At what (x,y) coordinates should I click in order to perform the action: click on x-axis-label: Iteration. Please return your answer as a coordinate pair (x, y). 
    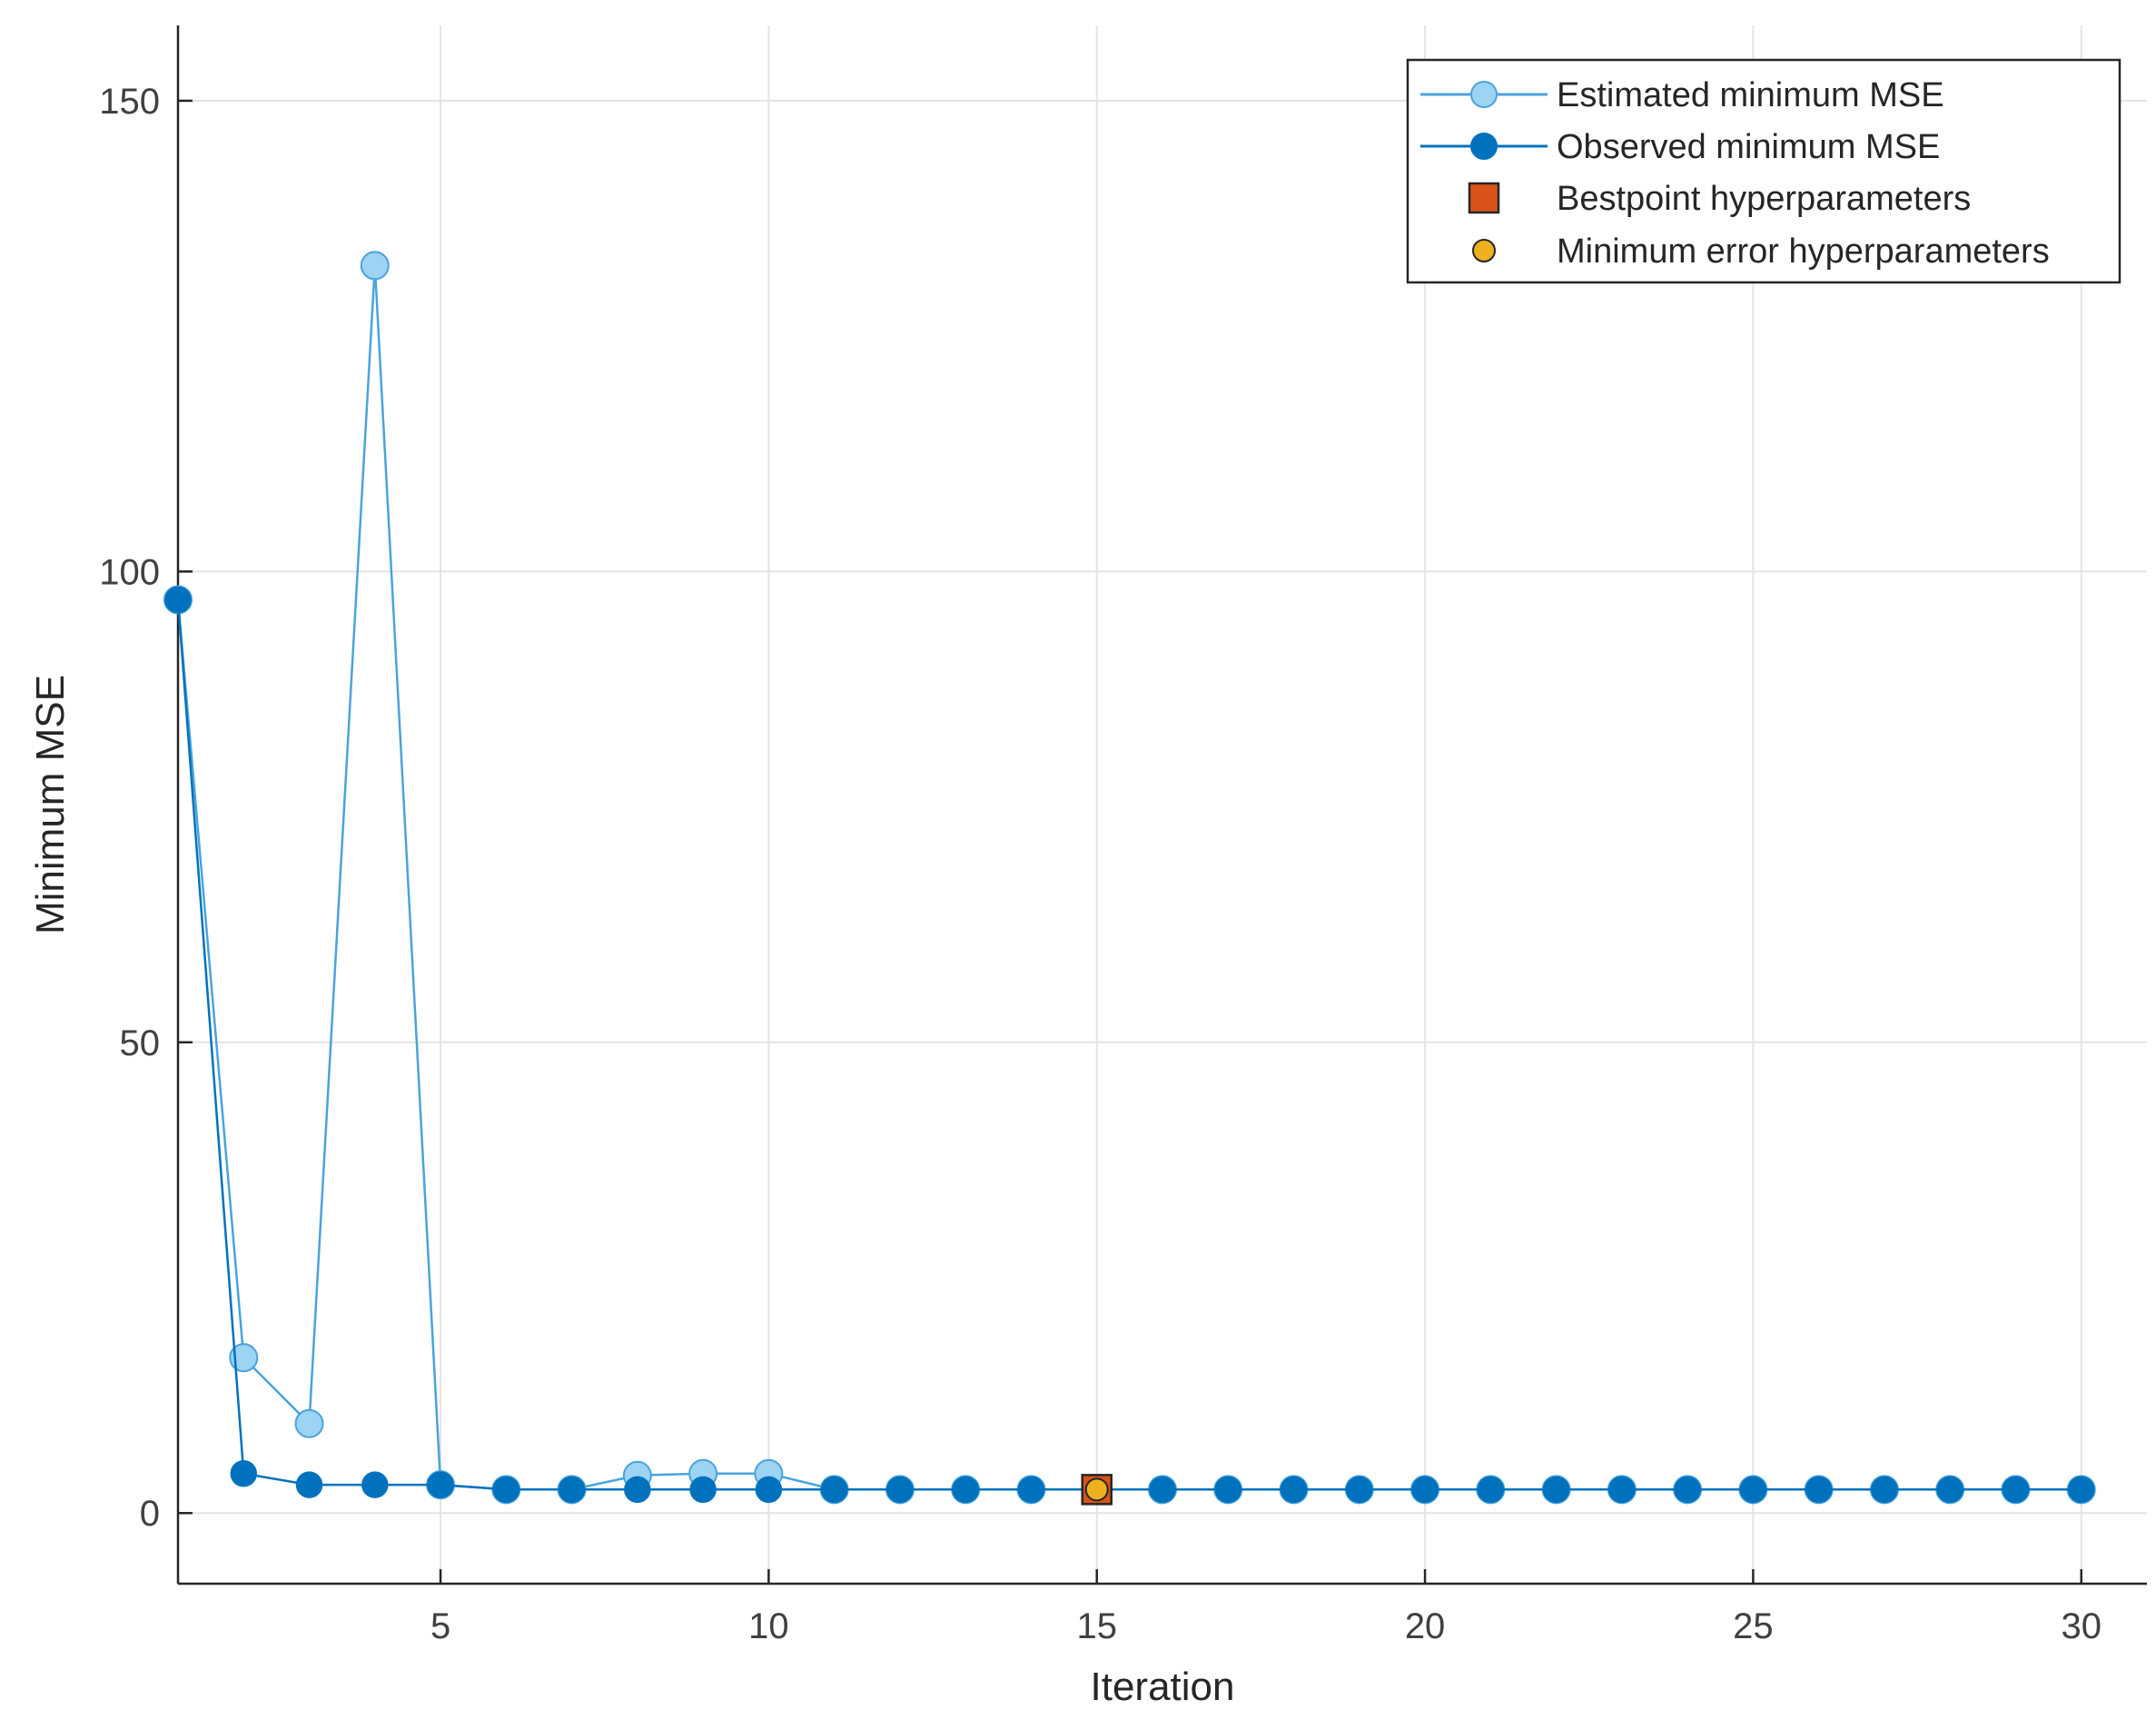
    Looking at the image, I should click on (1163, 1687).